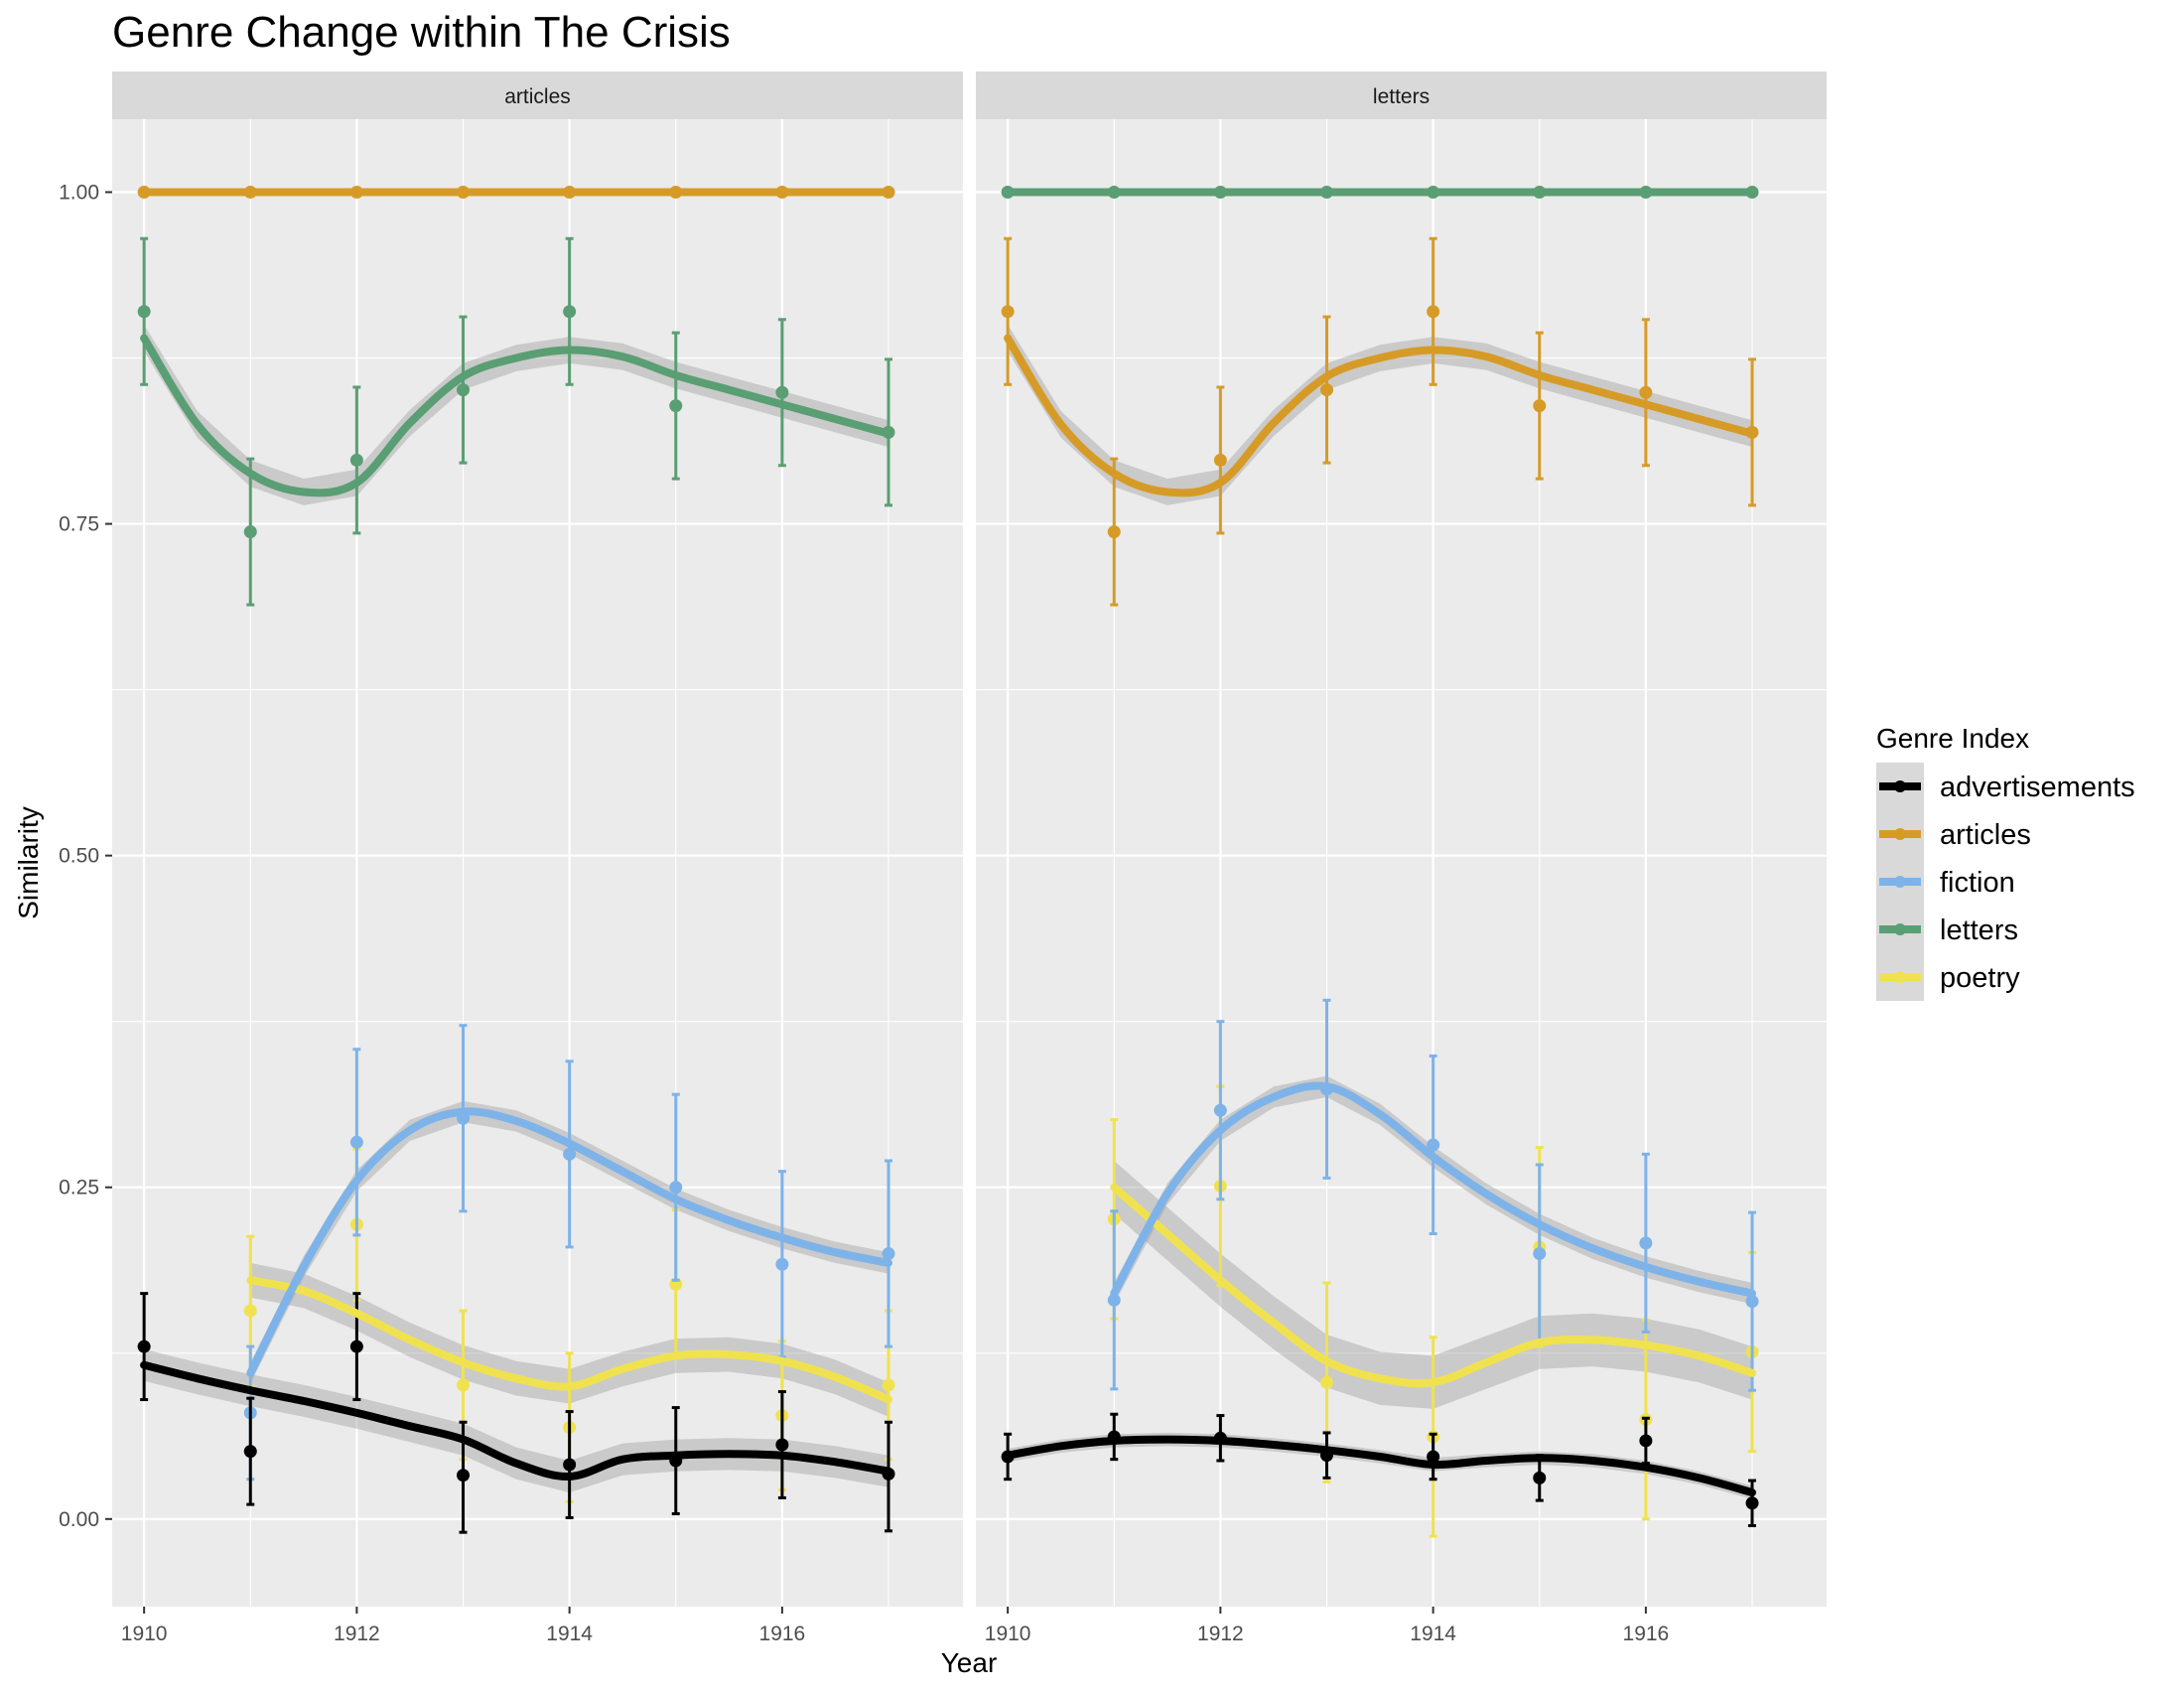 The height and width of the screenshot is (1693, 2184). I want to click on smooth-line-articles, so click(1380, 415).